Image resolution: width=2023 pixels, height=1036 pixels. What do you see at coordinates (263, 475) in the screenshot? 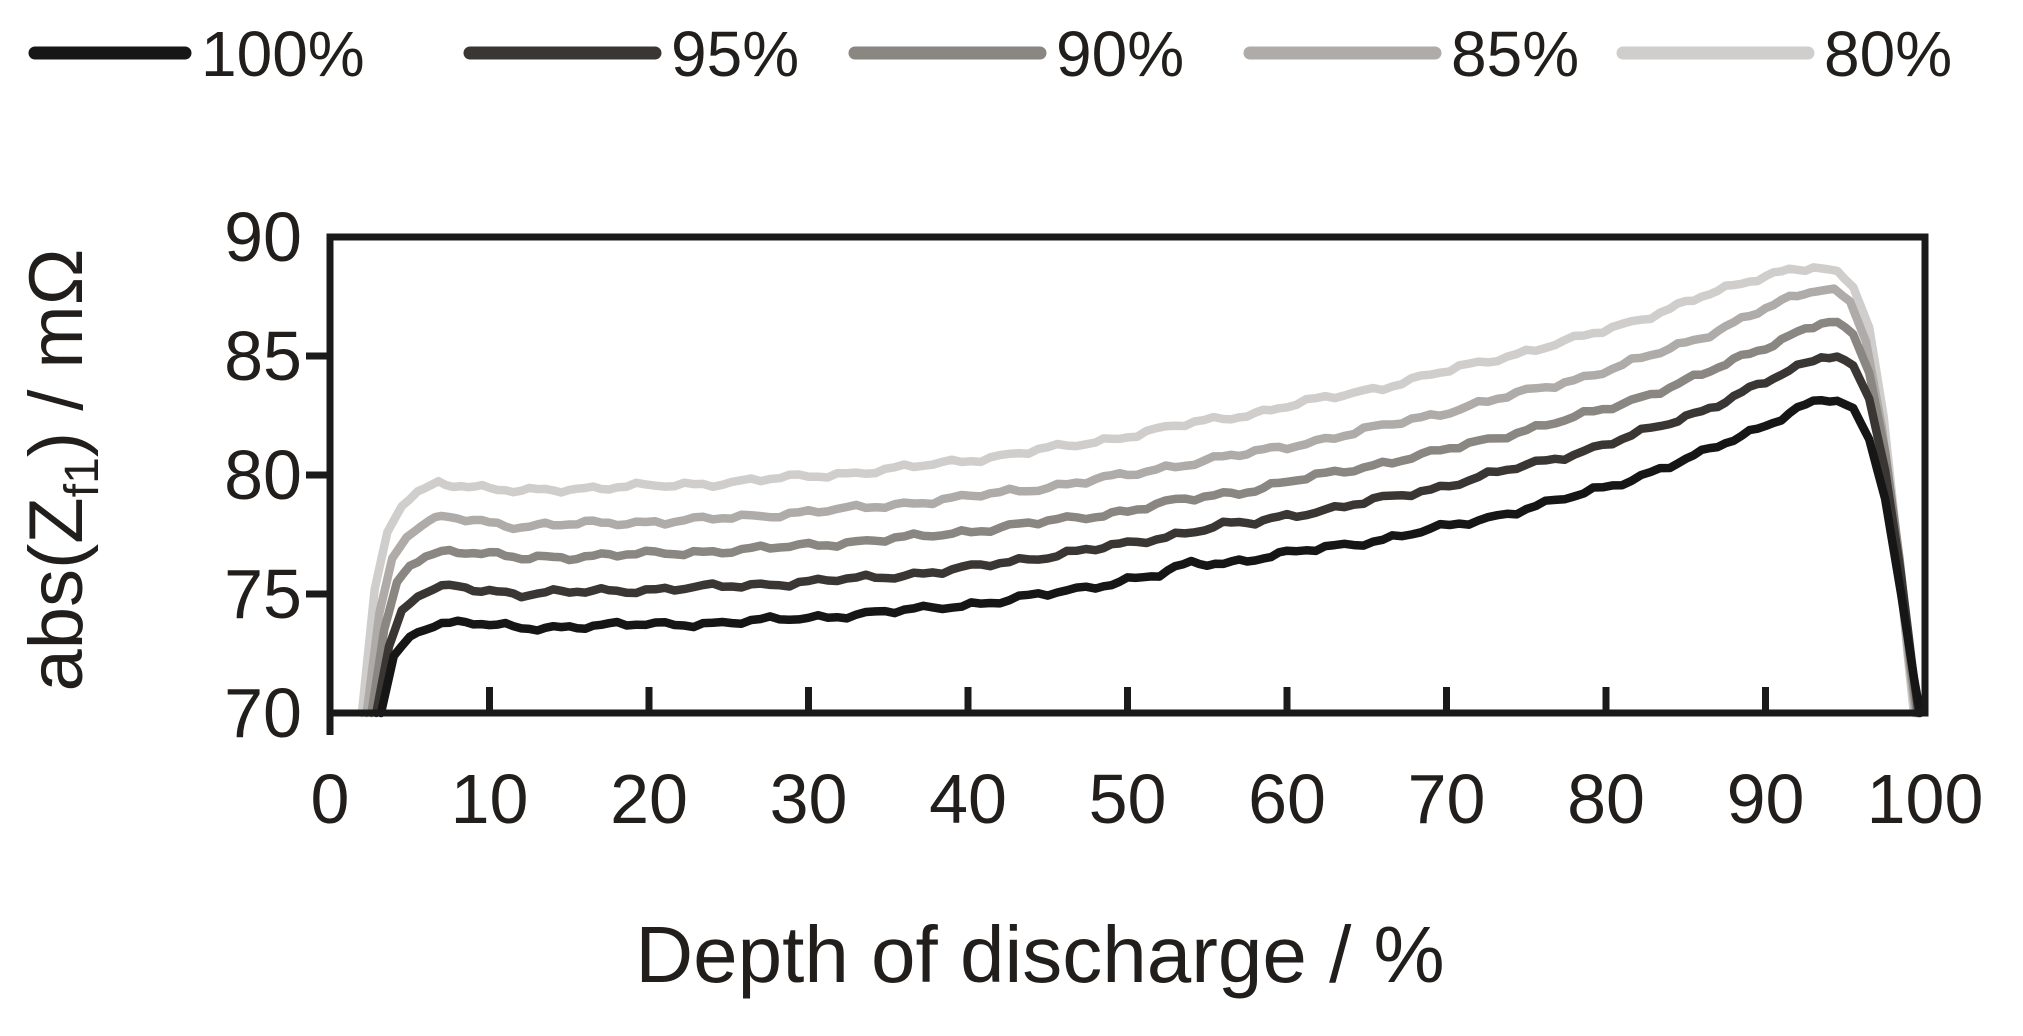
I see `y-tick-label-80: 80` at bounding box center [263, 475].